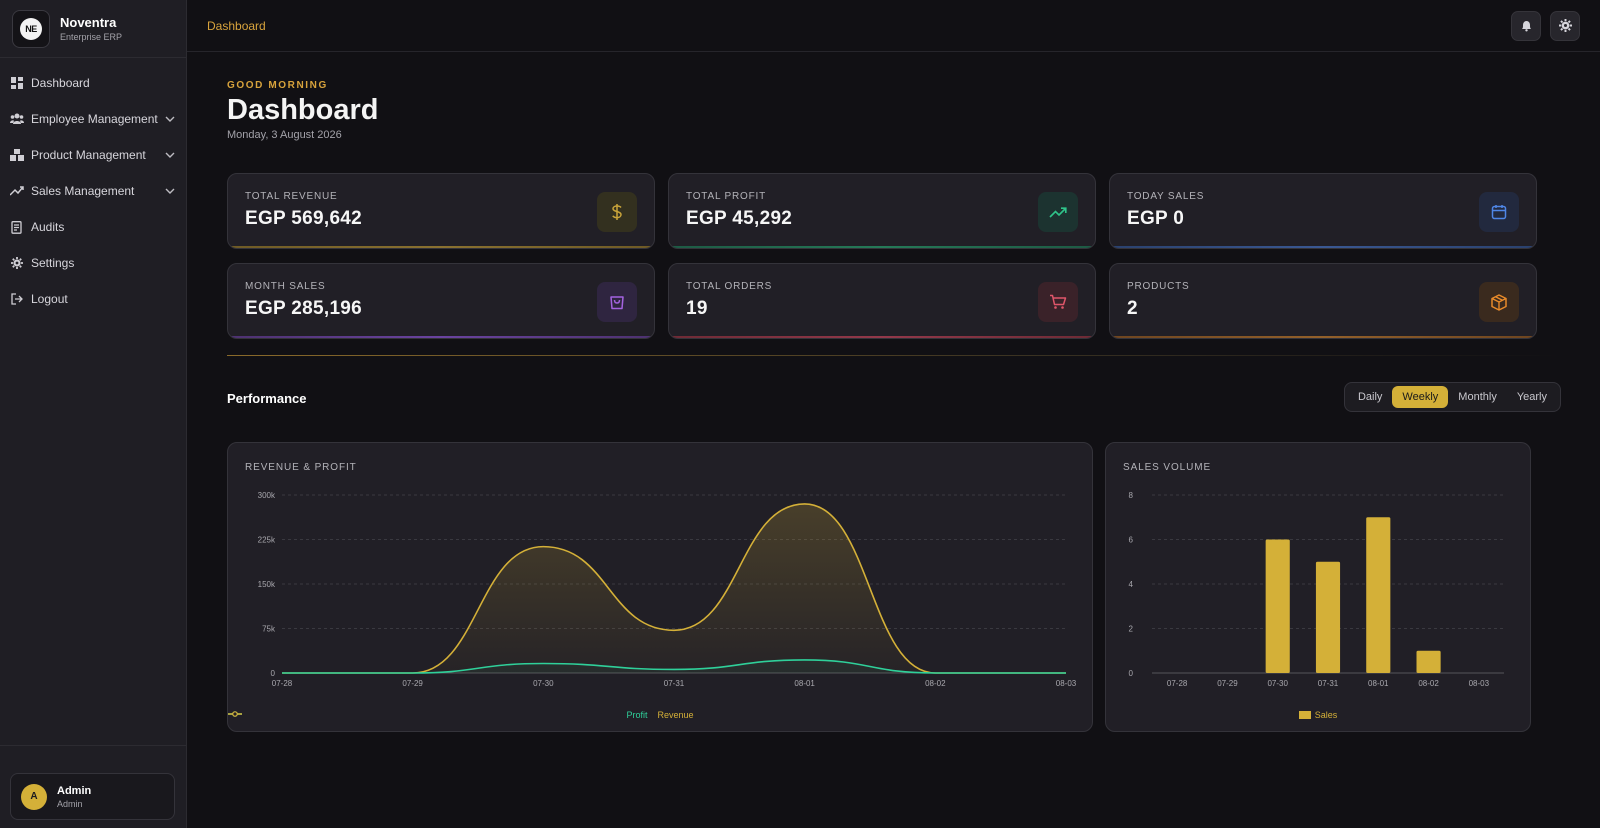  Describe the element at coordinates (543, 683) in the screenshot. I see `x-tick-label: 07-30` at that location.